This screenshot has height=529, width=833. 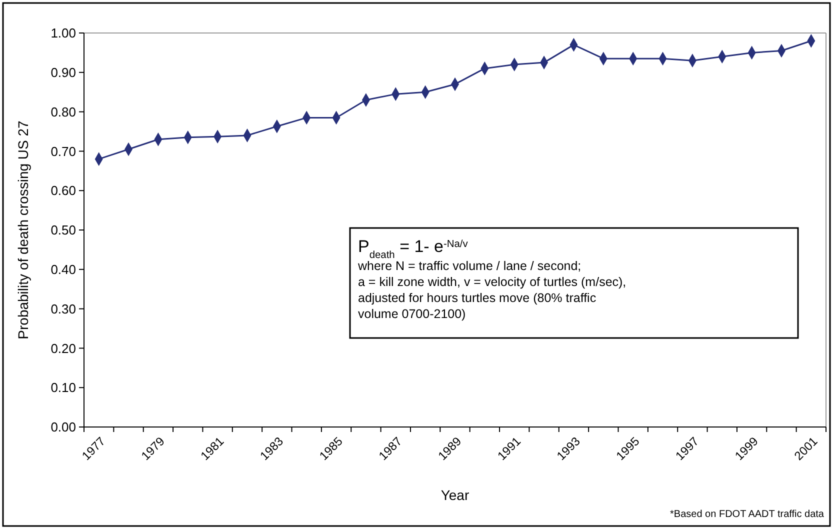 I want to click on y-tick-label: 1.00, so click(x=63, y=33).